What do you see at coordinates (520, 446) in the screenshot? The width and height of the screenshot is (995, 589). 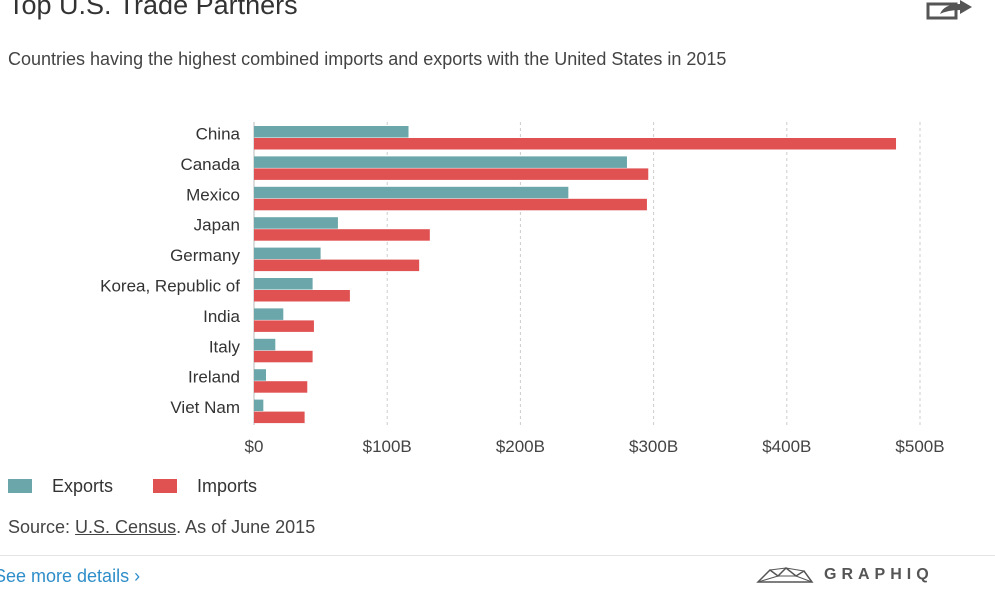 I see `x-tick-label: $200B` at bounding box center [520, 446].